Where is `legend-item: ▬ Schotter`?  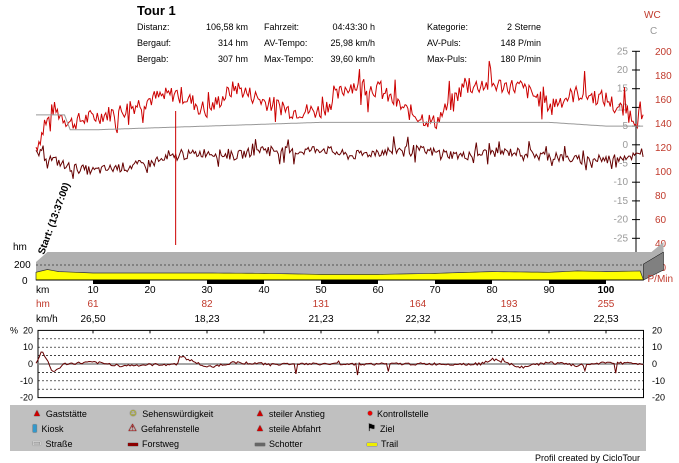
legend-item: ▬ Schotter is located at coordinates (279, 443).